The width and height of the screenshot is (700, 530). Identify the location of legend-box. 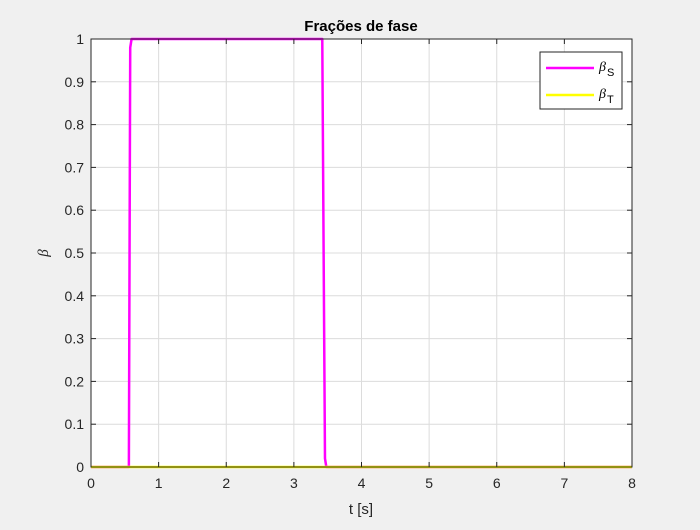
(581, 80).